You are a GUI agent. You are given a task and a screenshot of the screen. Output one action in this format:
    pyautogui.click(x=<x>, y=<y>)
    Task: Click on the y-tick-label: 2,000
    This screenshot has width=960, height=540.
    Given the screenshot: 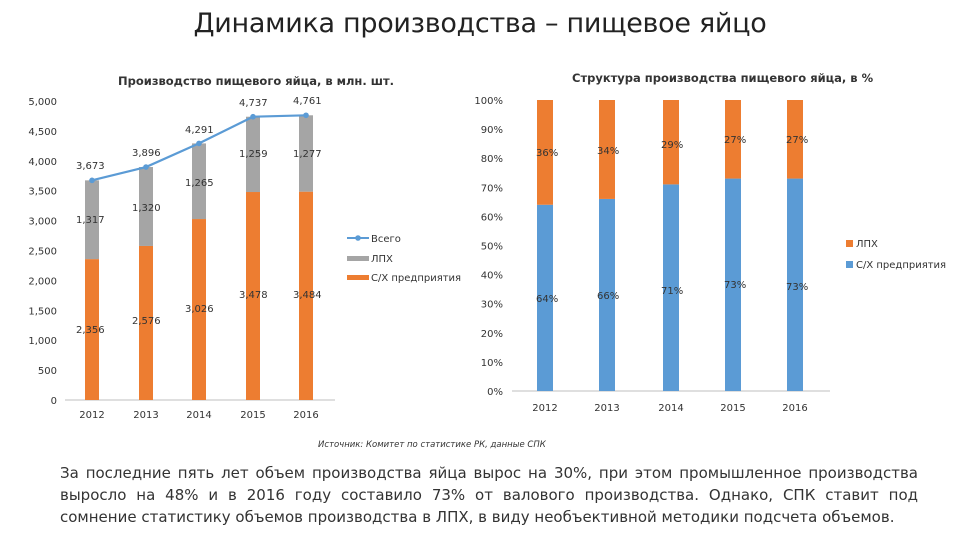 What is the action you would take?
    pyautogui.click(x=42, y=281)
    